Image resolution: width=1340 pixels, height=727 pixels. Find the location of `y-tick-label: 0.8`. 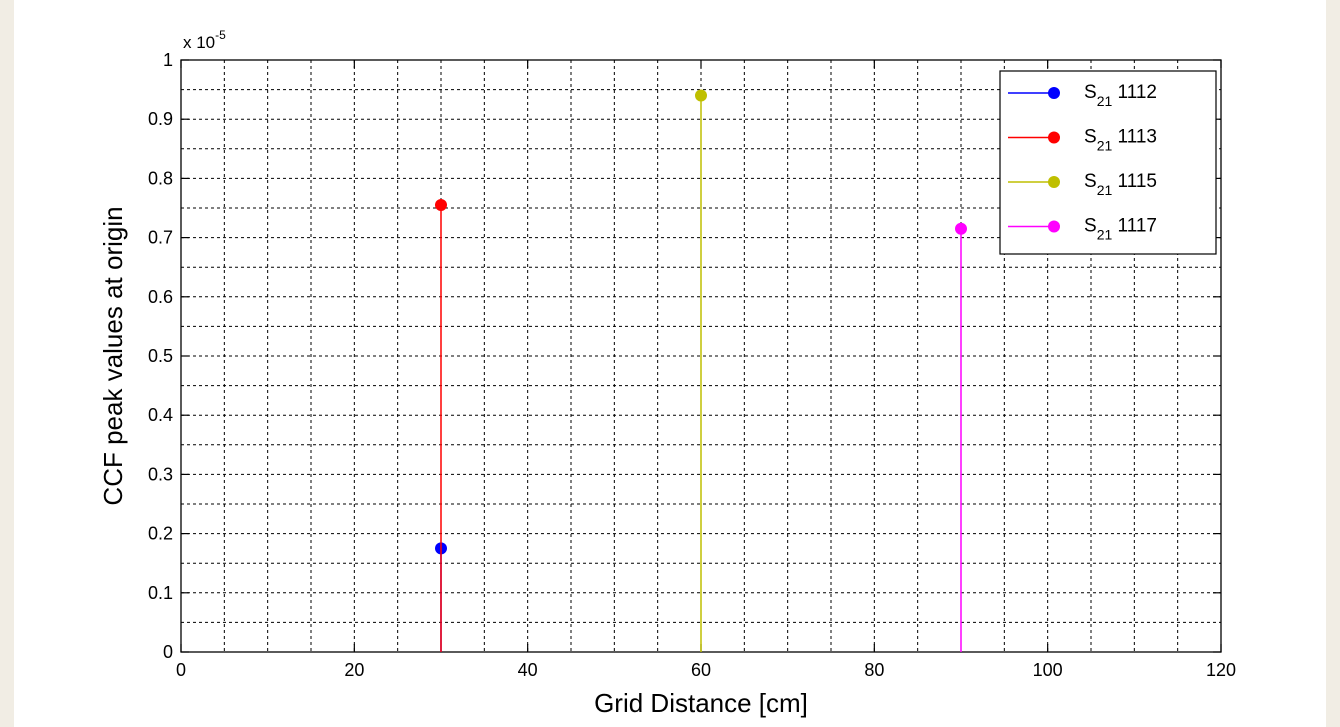

y-tick-label: 0.8 is located at coordinates (160, 178).